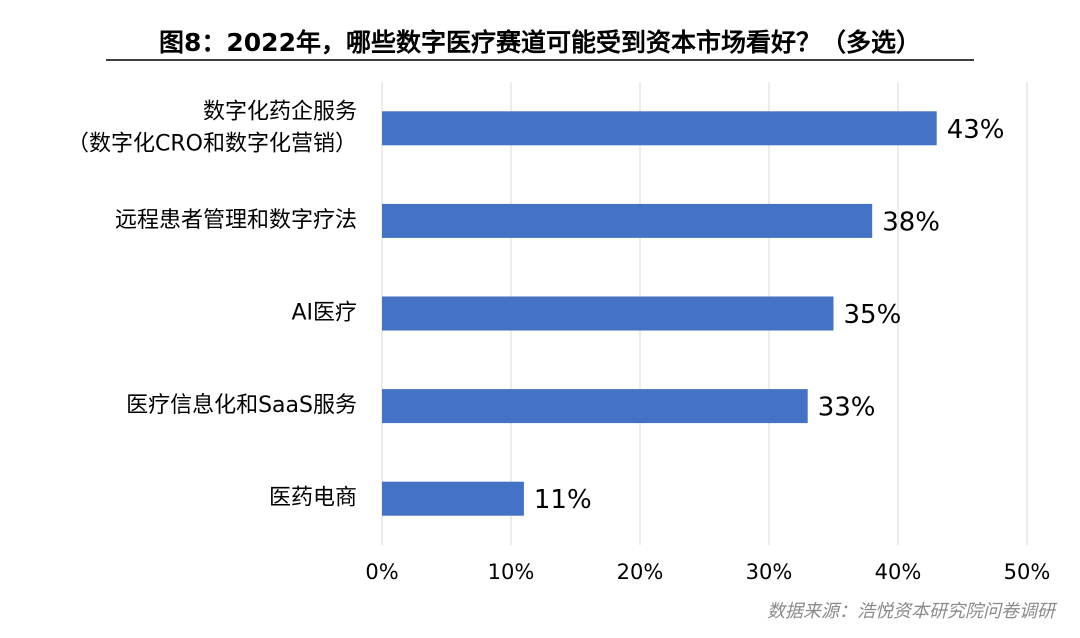 The image size is (1080, 638). Describe the element at coordinates (324, 313) in the screenshot. I see `y-tick-label: AI医疗` at that location.